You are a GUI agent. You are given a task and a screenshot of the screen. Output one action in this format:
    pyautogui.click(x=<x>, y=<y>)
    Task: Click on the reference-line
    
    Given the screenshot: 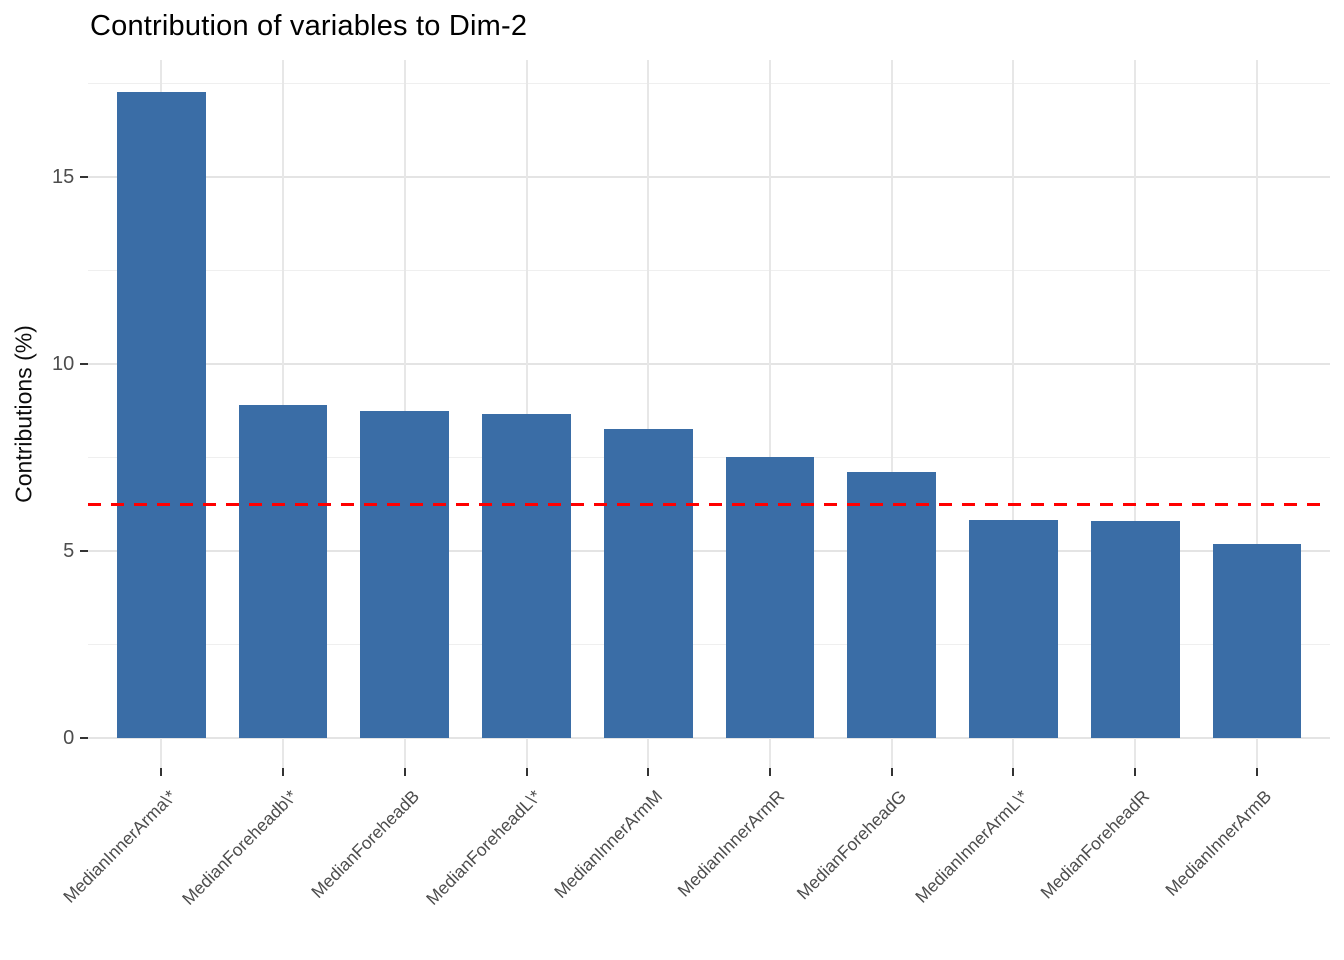 What is the action you would take?
    pyautogui.click(x=709, y=504)
    